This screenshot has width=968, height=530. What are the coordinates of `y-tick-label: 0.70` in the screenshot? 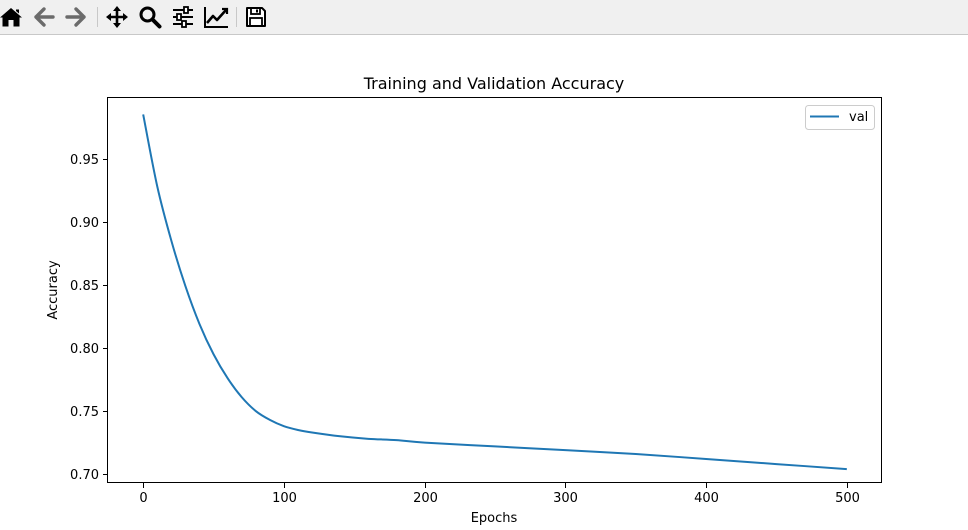 It's located at (84, 475).